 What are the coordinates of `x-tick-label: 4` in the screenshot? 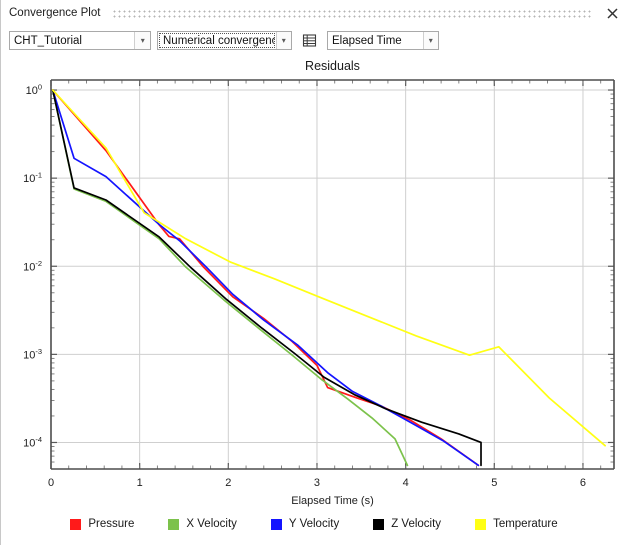 It's located at (406, 483).